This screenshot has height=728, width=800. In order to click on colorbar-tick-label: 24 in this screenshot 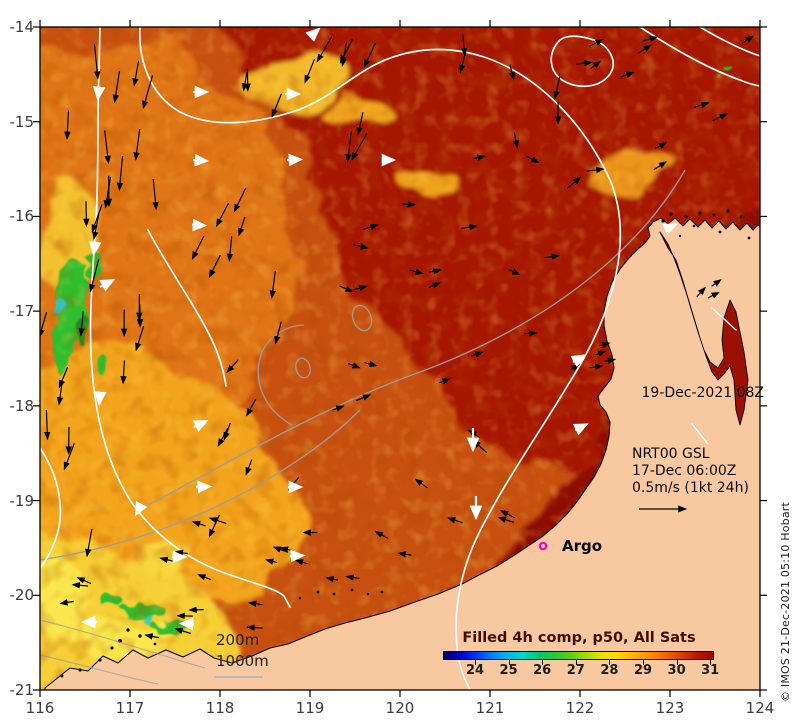, I will do `click(475, 670)`.